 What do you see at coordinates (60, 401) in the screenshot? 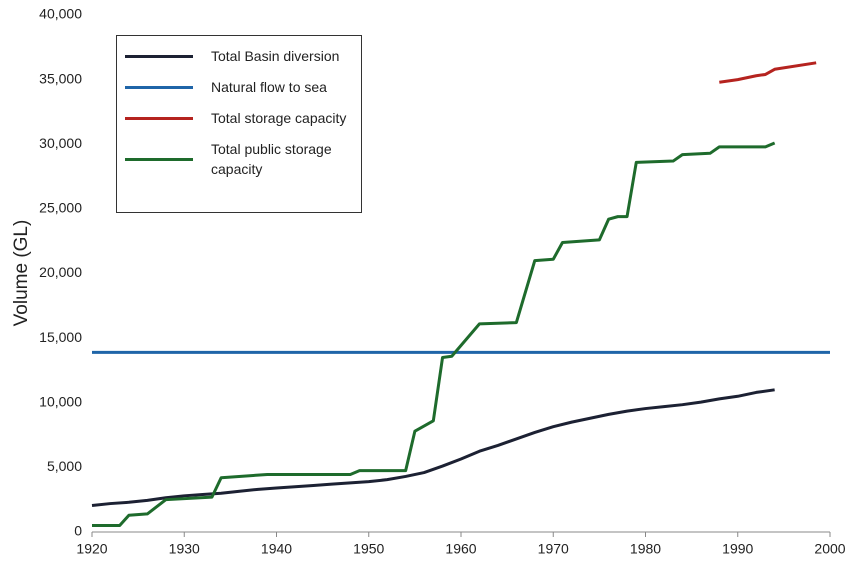
I see `y-tick-label: 10,000` at bounding box center [60, 401].